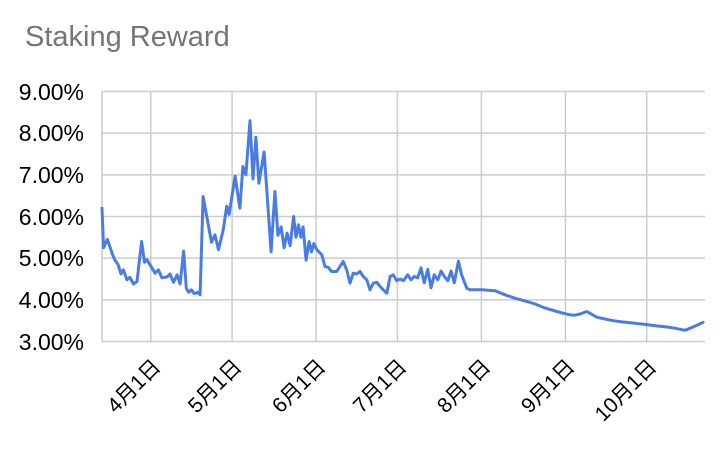 This screenshot has height=452, width=725. I want to click on y-axis-label: 7.00%, so click(51, 174).